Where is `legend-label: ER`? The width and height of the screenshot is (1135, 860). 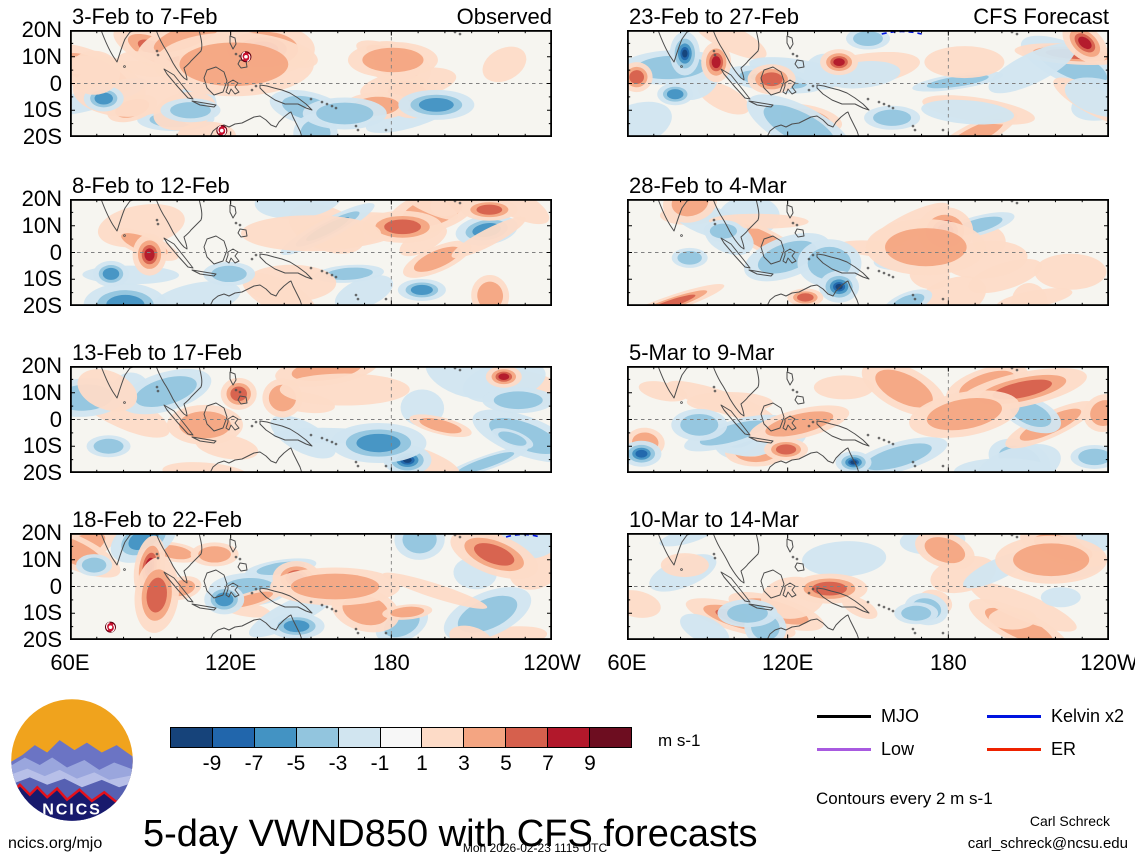
legend-label: ER is located at coordinates (1064, 748).